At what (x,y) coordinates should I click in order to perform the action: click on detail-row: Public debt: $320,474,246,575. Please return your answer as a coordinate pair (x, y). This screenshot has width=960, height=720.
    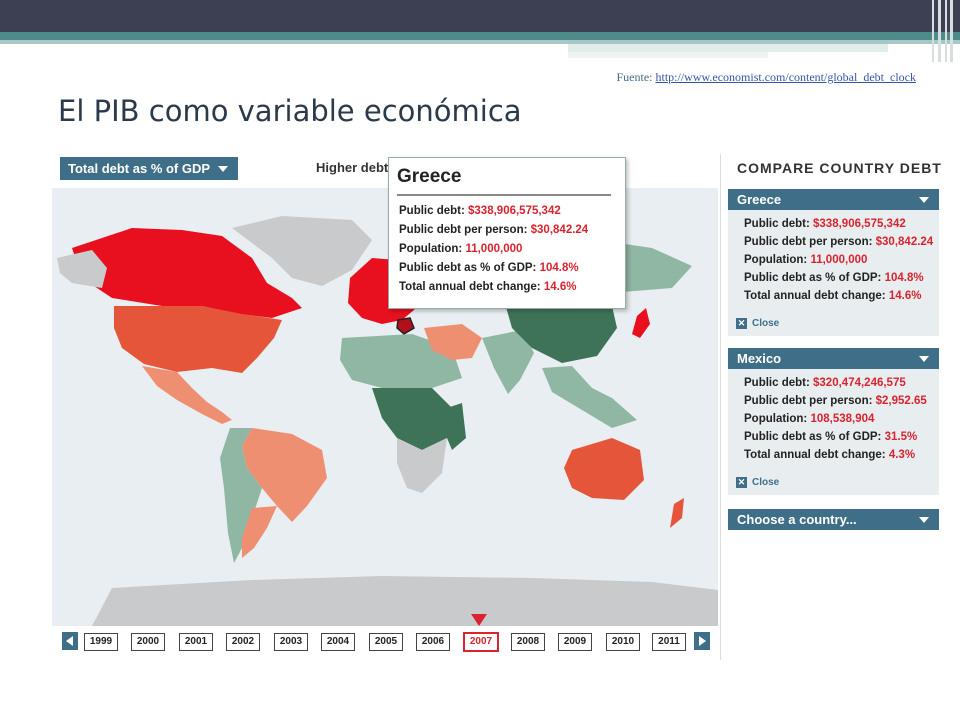
    Looking at the image, I should click on (825, 383).